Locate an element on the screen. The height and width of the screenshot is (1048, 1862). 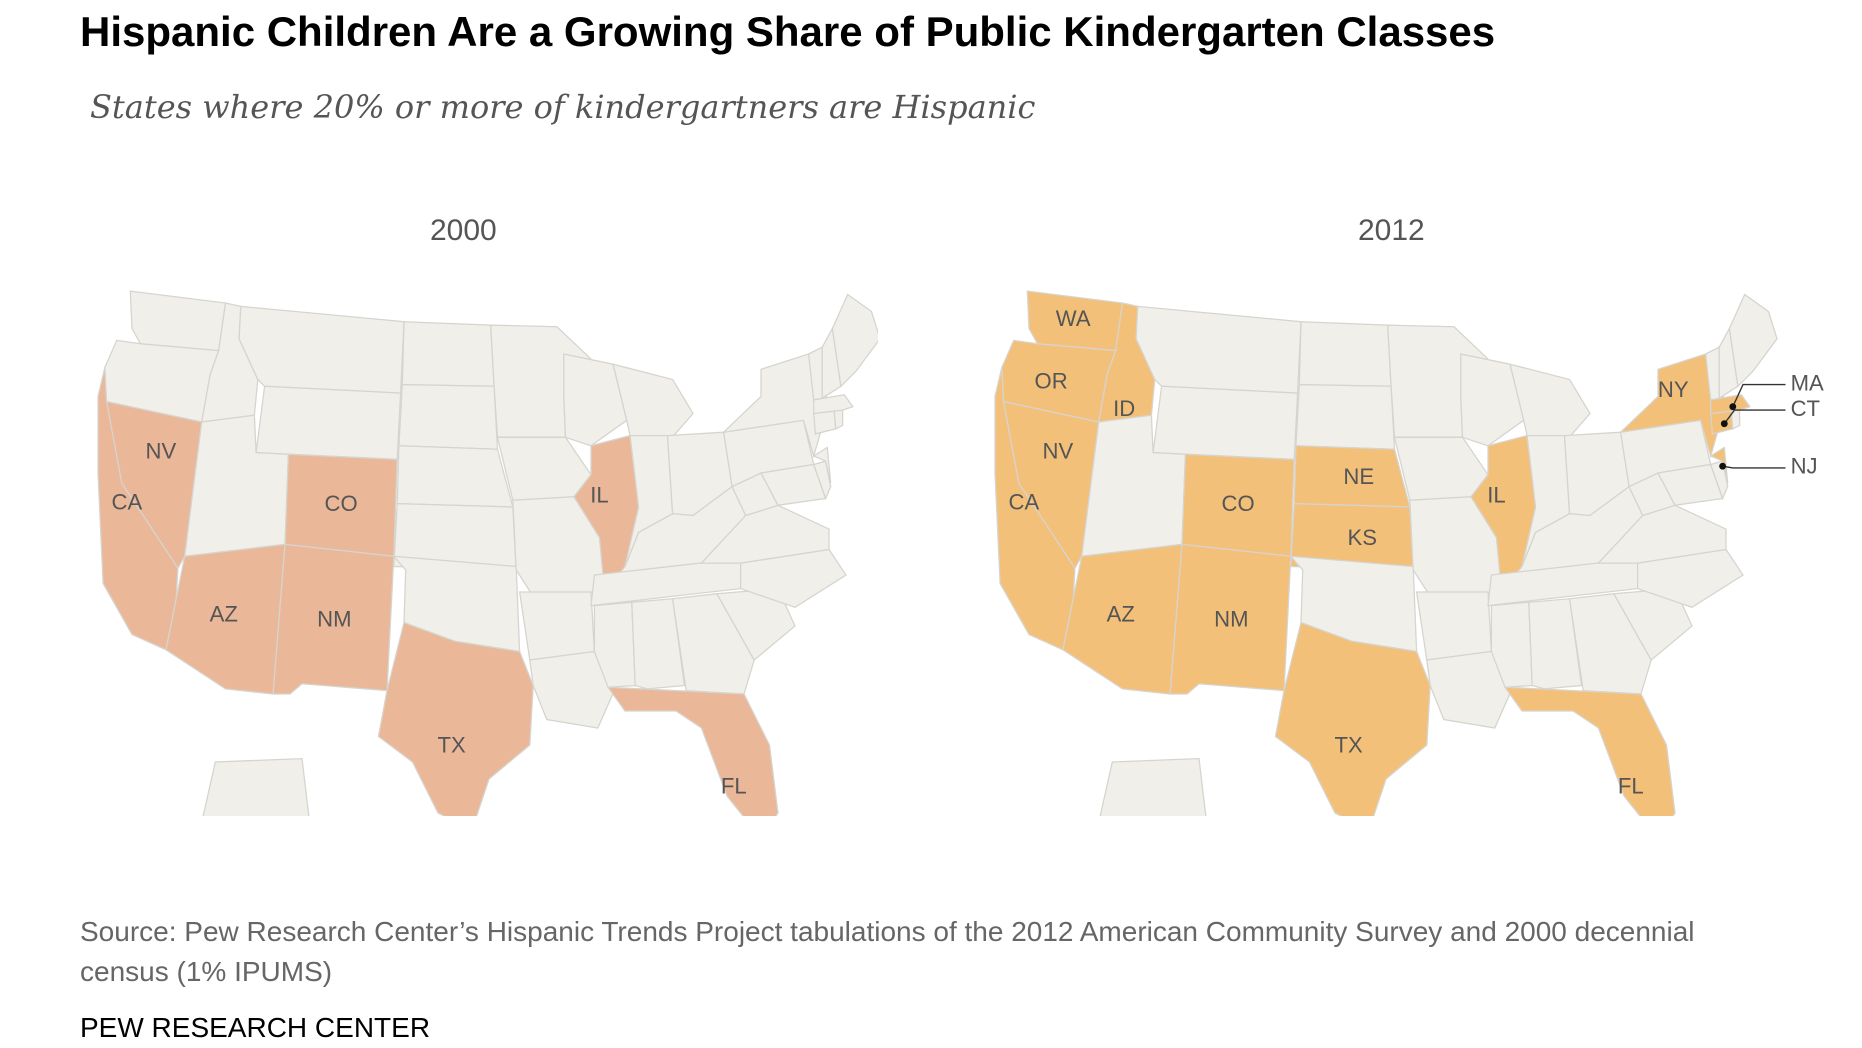
state-ne is located at coordinates (455, 476).